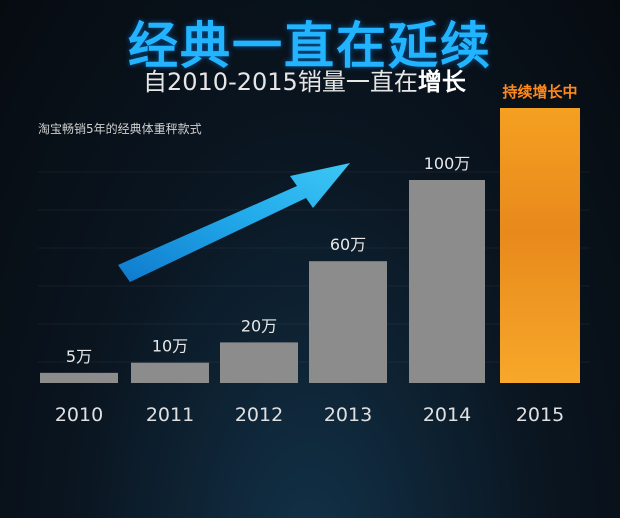  Describe the element at coordinates (348, 322) in the screenshot. I see `bar-2013` at that location.